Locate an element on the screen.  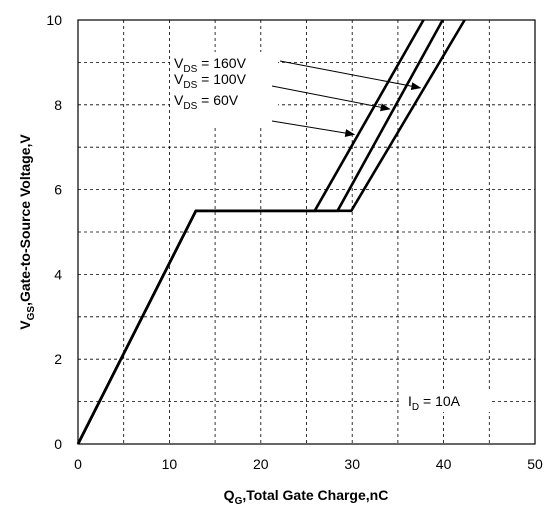
y-tick-label: 6 is located at coordinates (58, 190).